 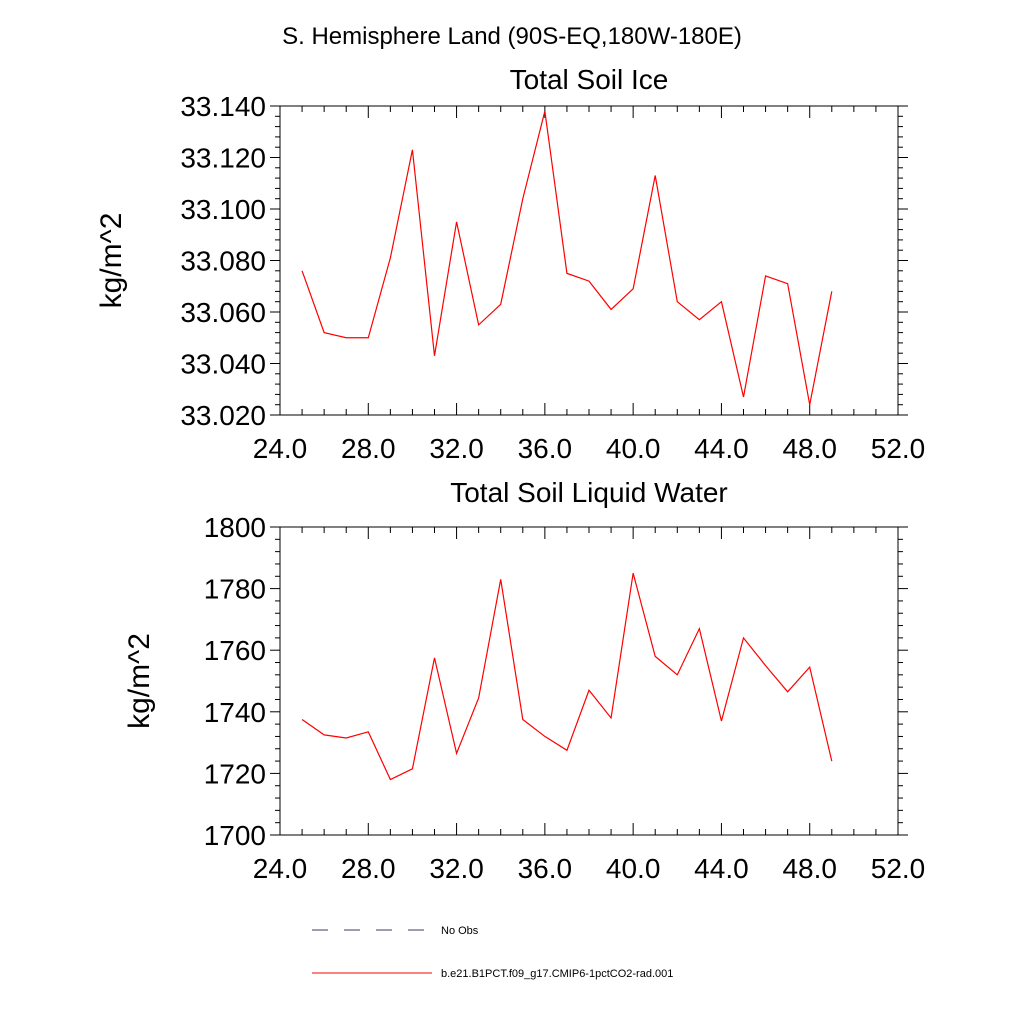 I want to click on y-tick-label: 1720, so click(x=235, y=773).